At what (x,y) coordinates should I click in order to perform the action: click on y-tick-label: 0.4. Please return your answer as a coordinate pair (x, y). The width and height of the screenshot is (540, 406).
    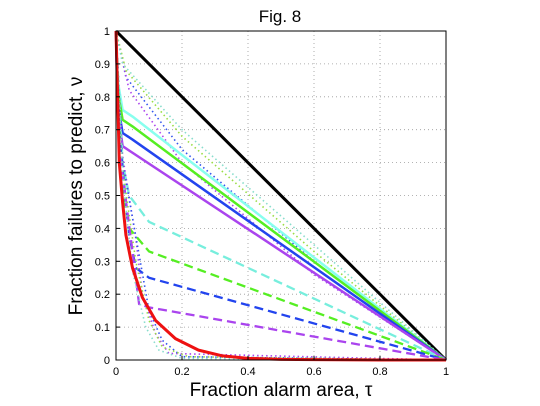
    Looking at the image, I should click on (102, 229).